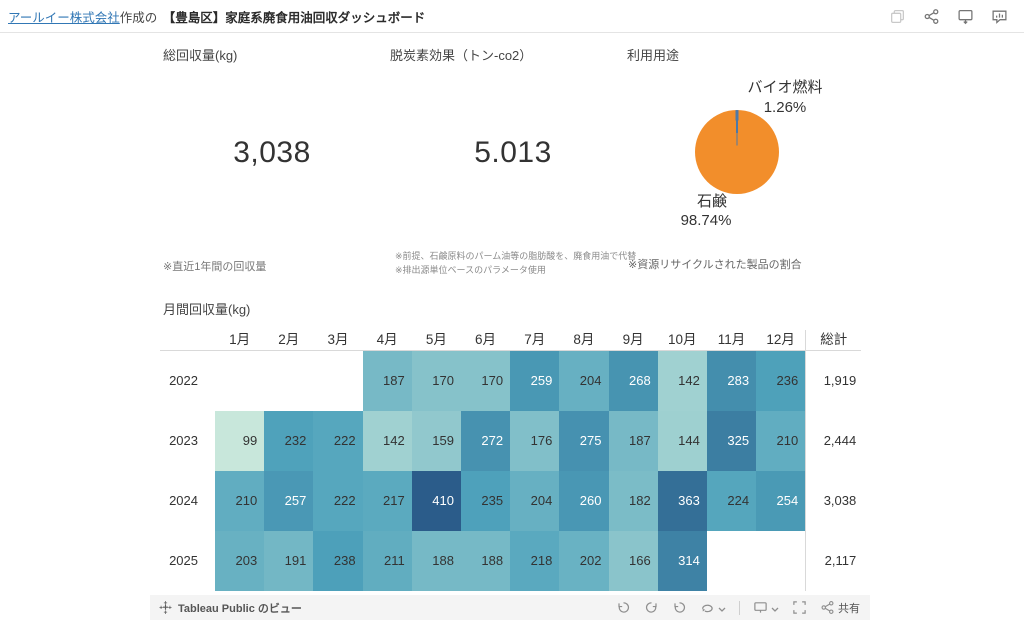  I want to click on author-suffix: 作成の, so click(138, 17).